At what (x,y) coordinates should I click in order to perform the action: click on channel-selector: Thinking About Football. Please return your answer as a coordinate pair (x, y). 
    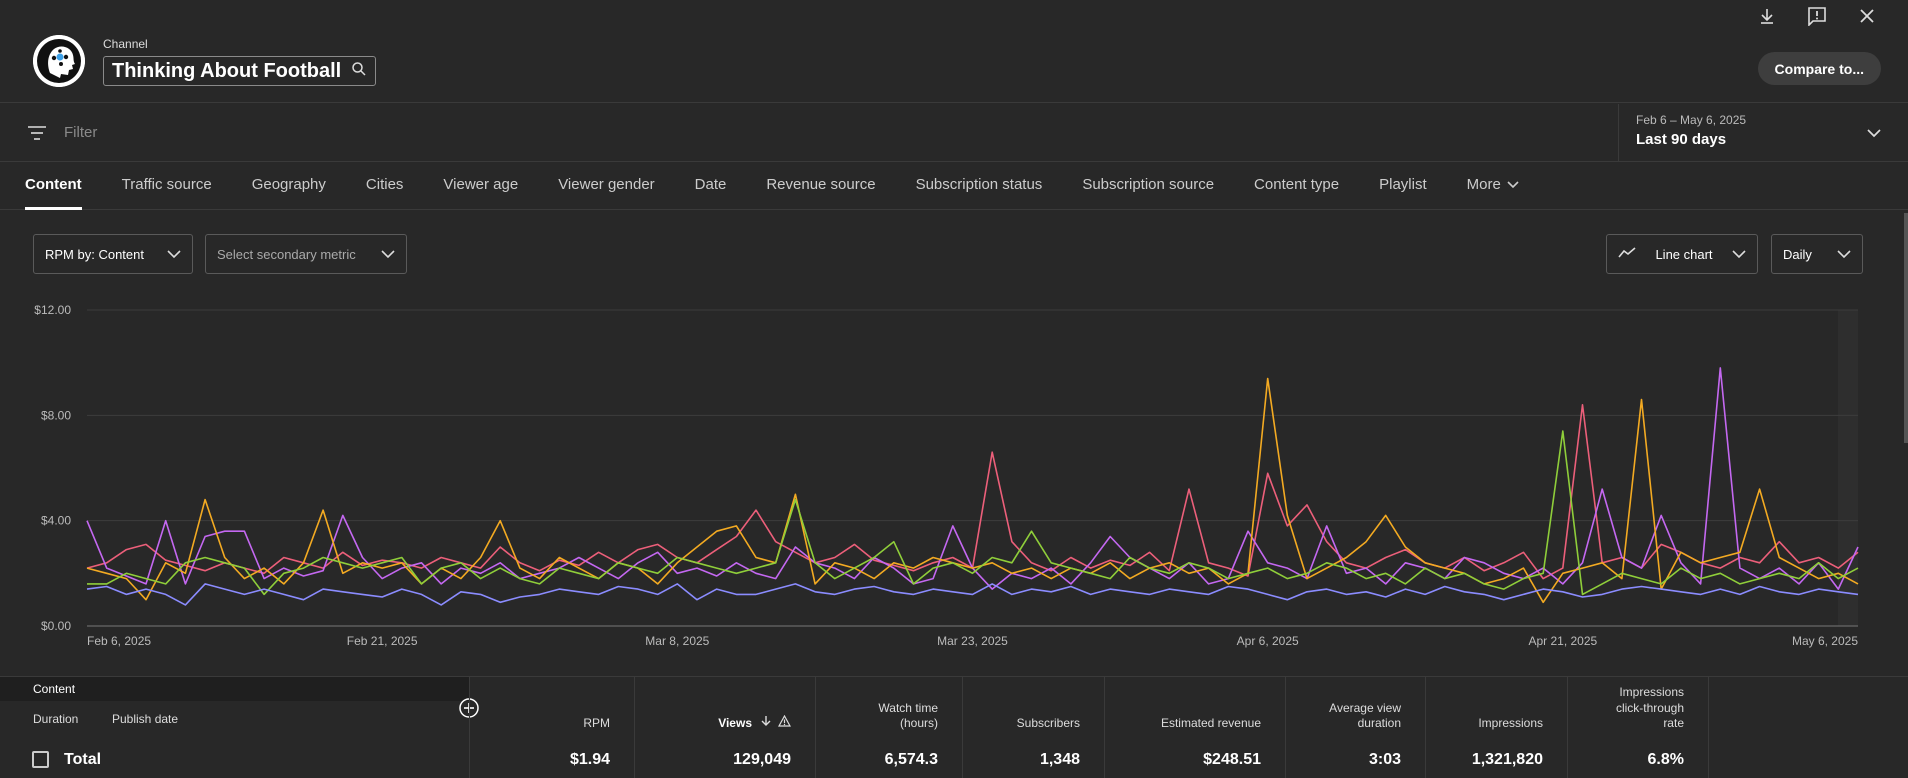
    Looking at the image, I should click on (240, 71).